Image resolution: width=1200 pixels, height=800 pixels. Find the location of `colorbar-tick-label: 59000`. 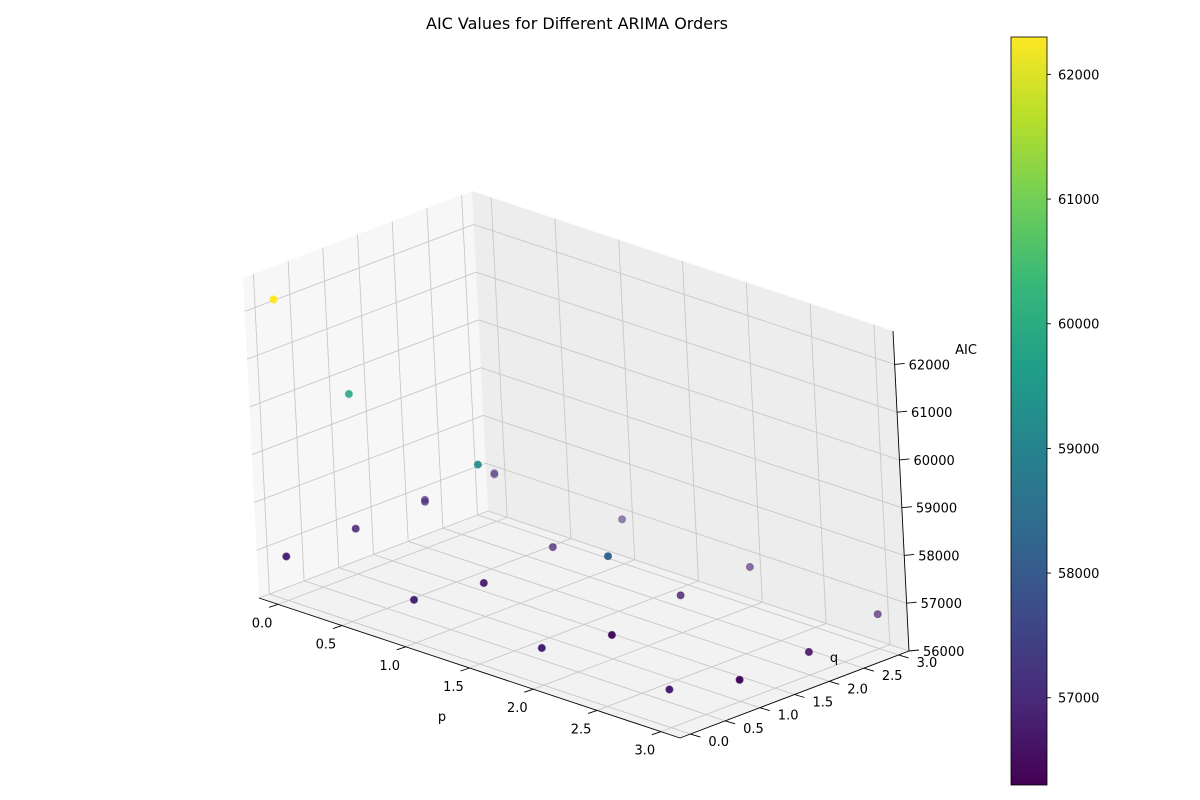

colorbar-tick-label: 59000 is located at coordinates (1078, 449).